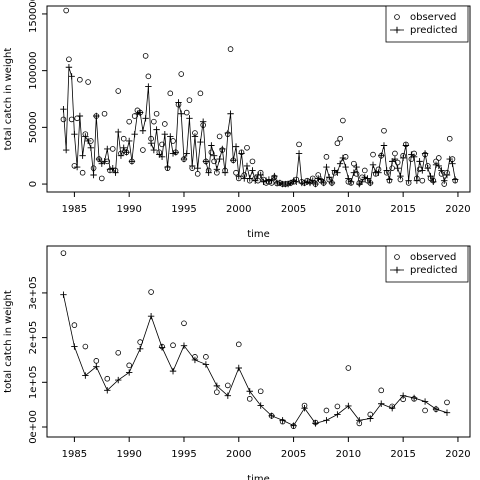 Image resolution: width=480 pixels, height=480 pixels. Describe the element at coordinates (33, 127) in the screenshot. I see `y-tick-label: 50000` at that location.